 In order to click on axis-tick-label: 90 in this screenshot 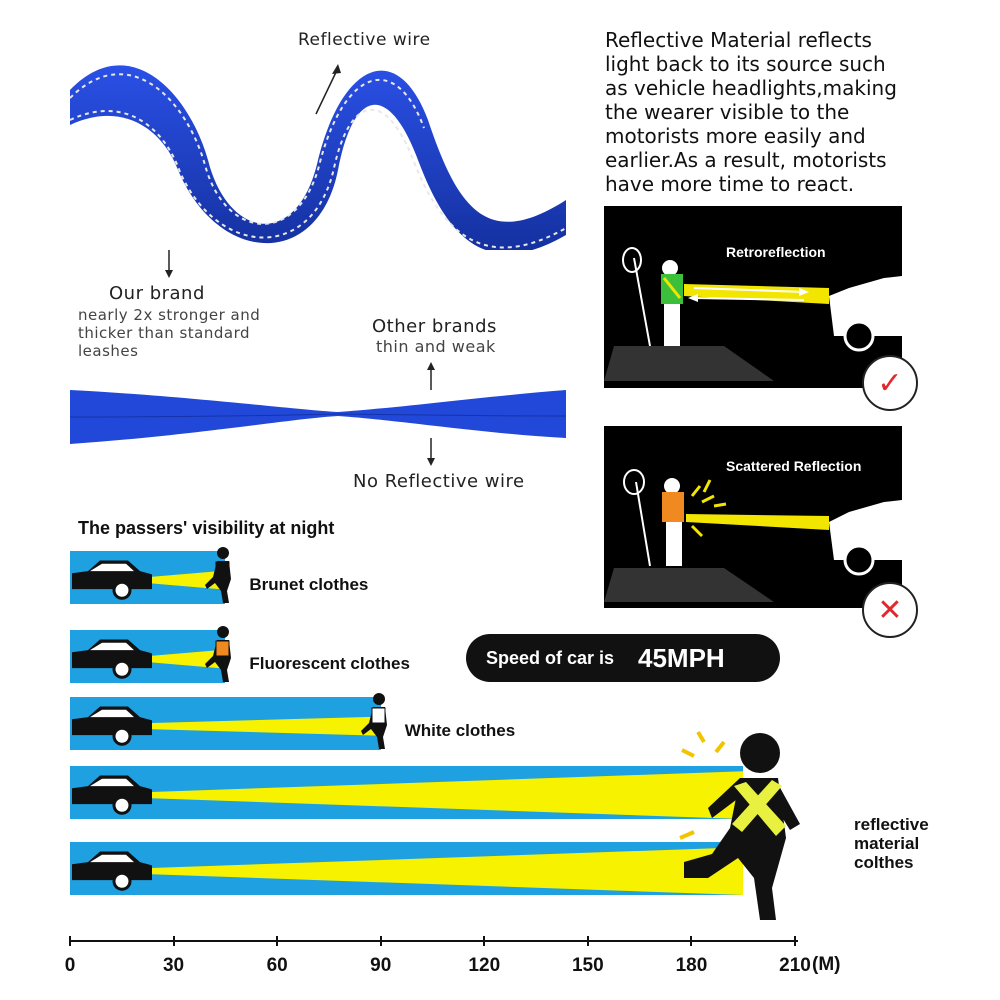, I will do `click(381, 965)`.